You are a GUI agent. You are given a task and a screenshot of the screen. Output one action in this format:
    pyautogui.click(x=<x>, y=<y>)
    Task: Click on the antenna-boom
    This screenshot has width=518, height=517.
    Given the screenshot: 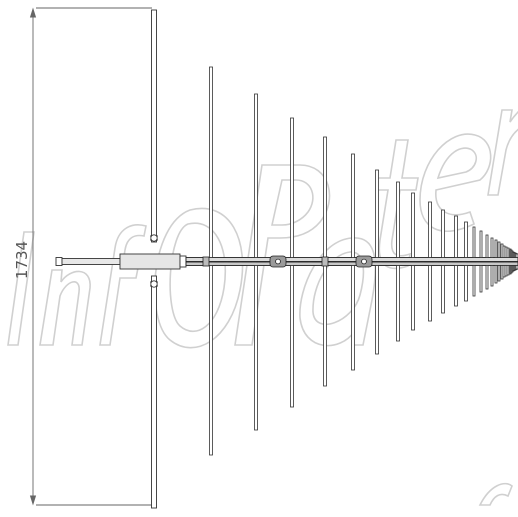 What is the action you would take?
    pyautogui.click(x=352, y=262)
    